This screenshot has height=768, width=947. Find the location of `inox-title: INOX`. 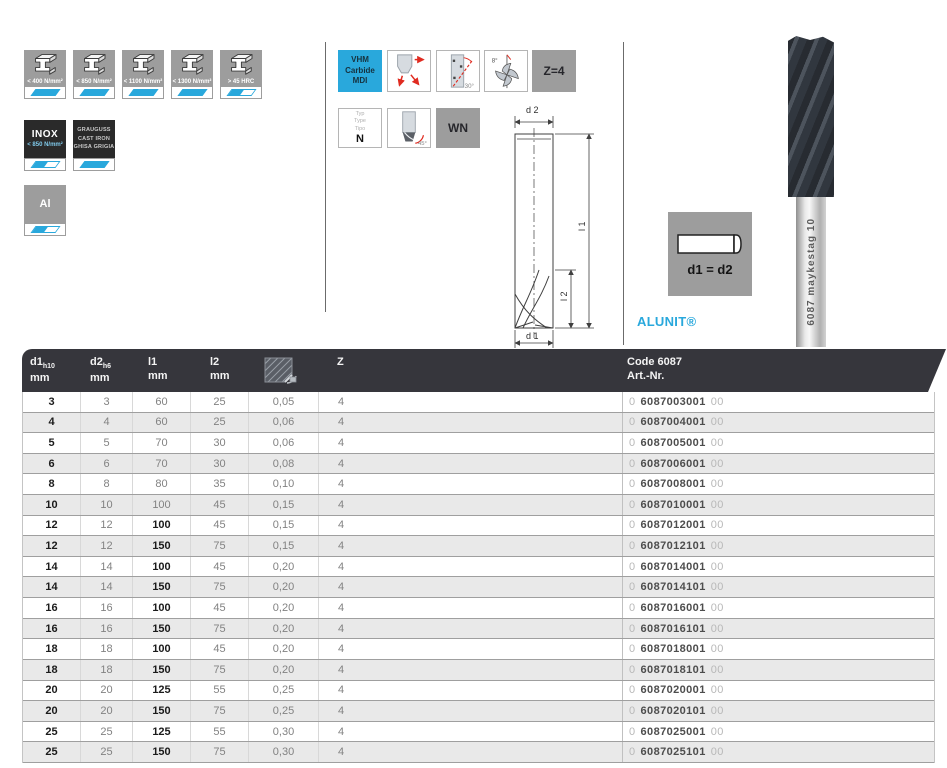

inox-title: INOX is located at coordinates (45, 134).